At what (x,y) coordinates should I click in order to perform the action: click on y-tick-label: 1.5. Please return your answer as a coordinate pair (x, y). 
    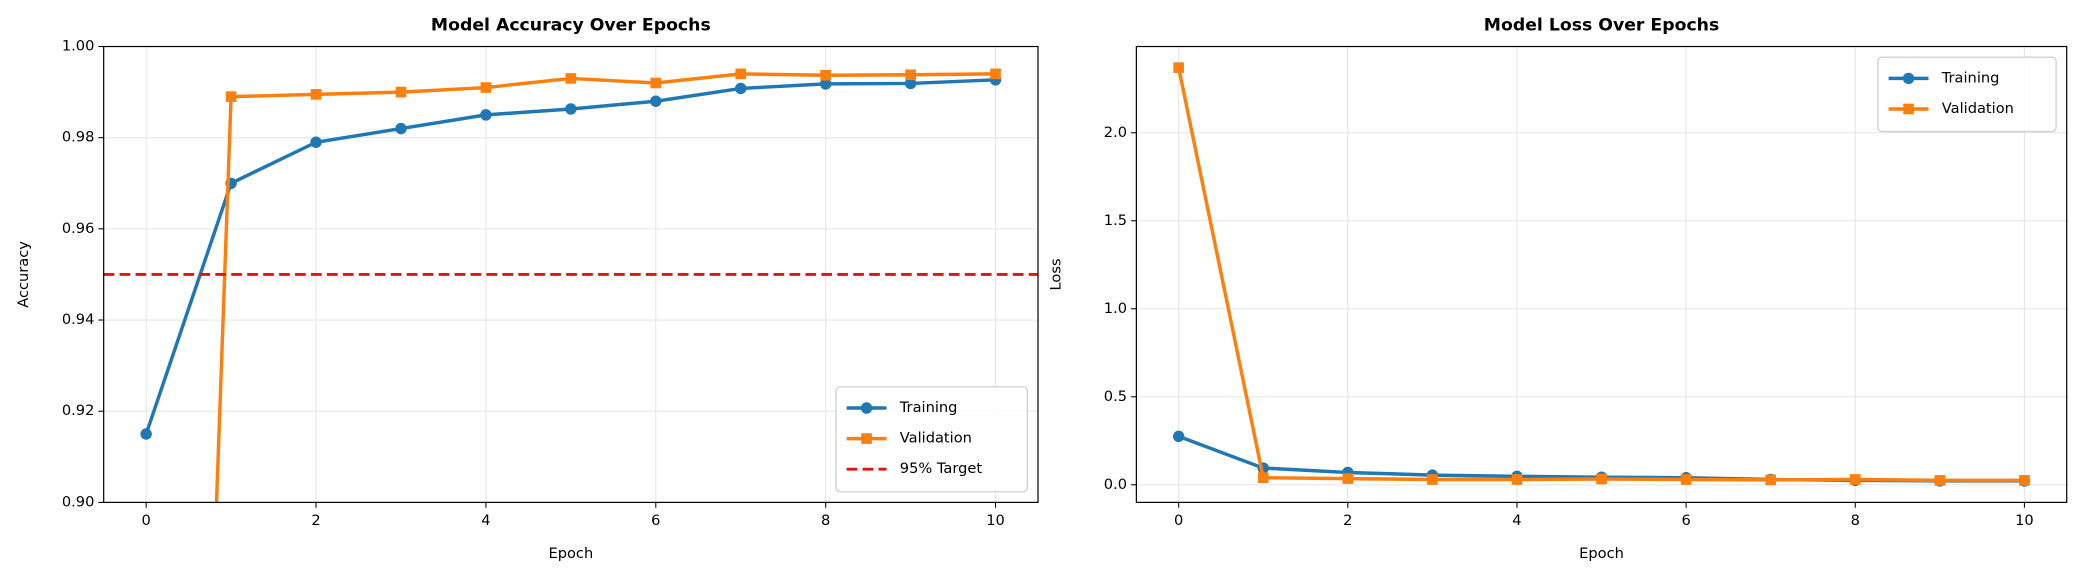
    Looking at the image, I should click on (1115, 220).